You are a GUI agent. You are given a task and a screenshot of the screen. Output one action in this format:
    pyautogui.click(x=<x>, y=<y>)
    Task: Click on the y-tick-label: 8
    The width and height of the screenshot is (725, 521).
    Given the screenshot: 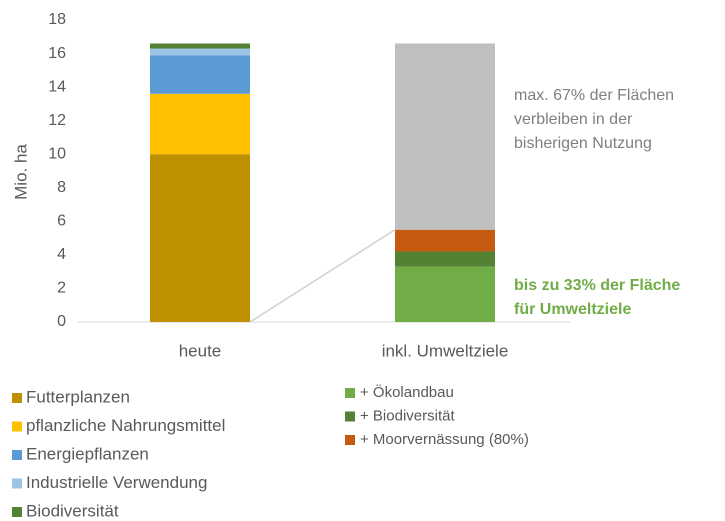 What is the action you would take?
    pyautogui.click(x=61, y=187)
    